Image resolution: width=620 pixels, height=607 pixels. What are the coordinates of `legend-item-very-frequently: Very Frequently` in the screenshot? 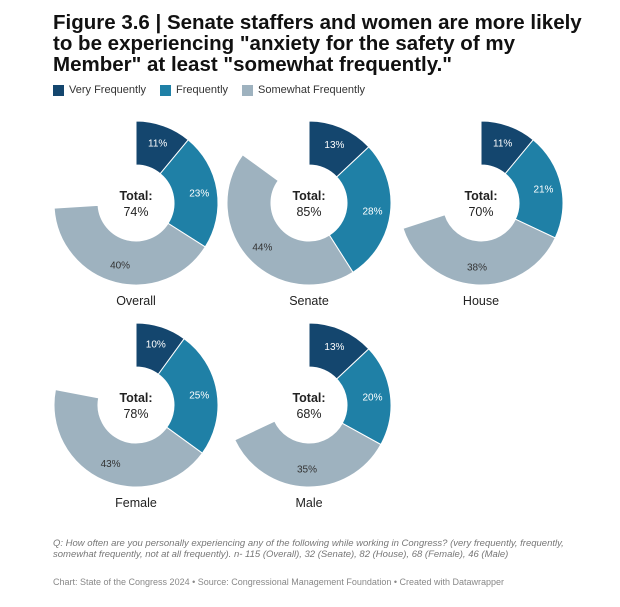 It's located at (99, 90).